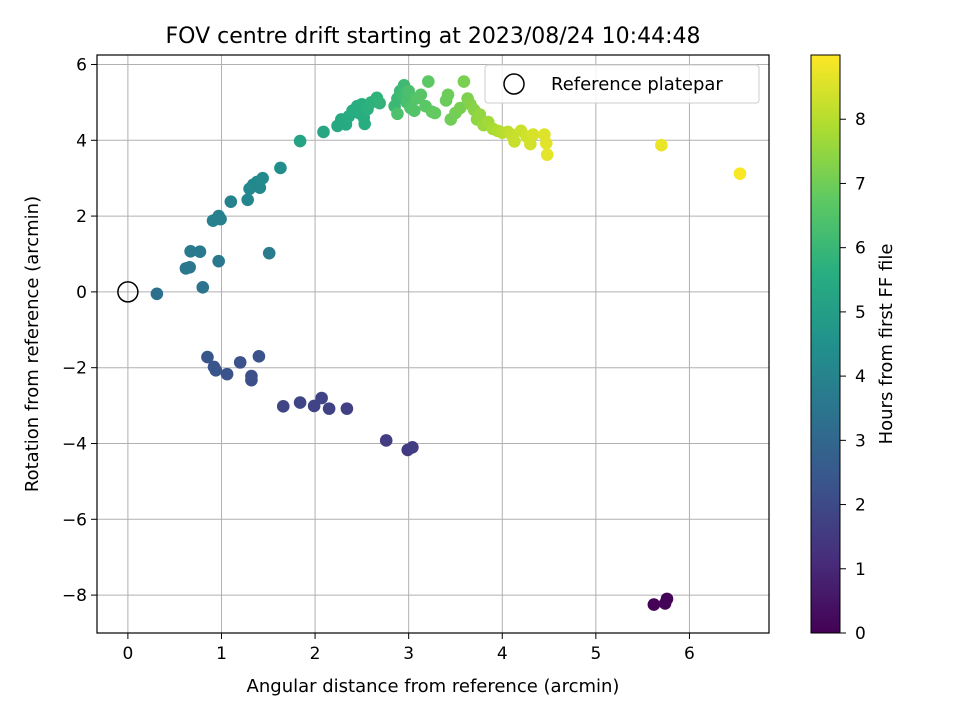  What do you see at coordinates (128, 292) in the screenshot?
I see `reference-platepar-marker` at bounding box center [128, 292].